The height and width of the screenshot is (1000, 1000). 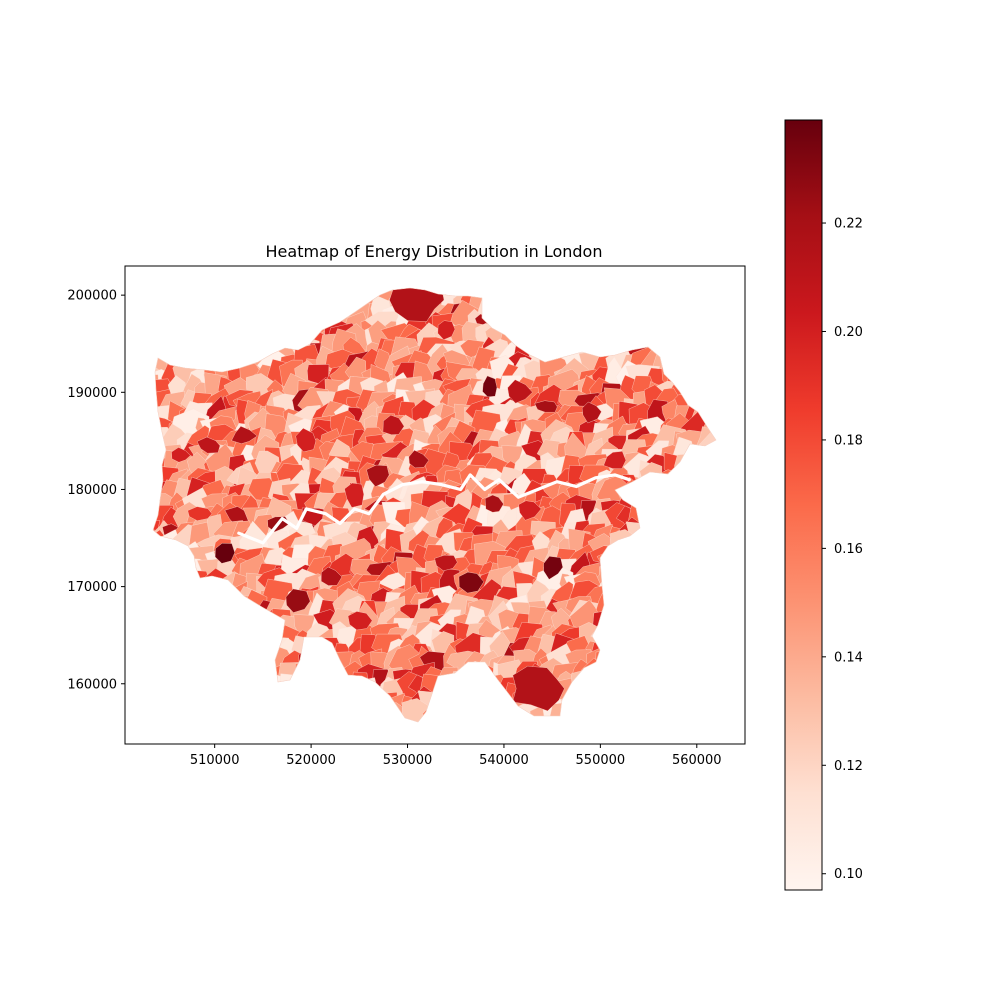 I want to click on chart-title: Heatmap of Energy Distribution in London, so click(x=434, y=251).